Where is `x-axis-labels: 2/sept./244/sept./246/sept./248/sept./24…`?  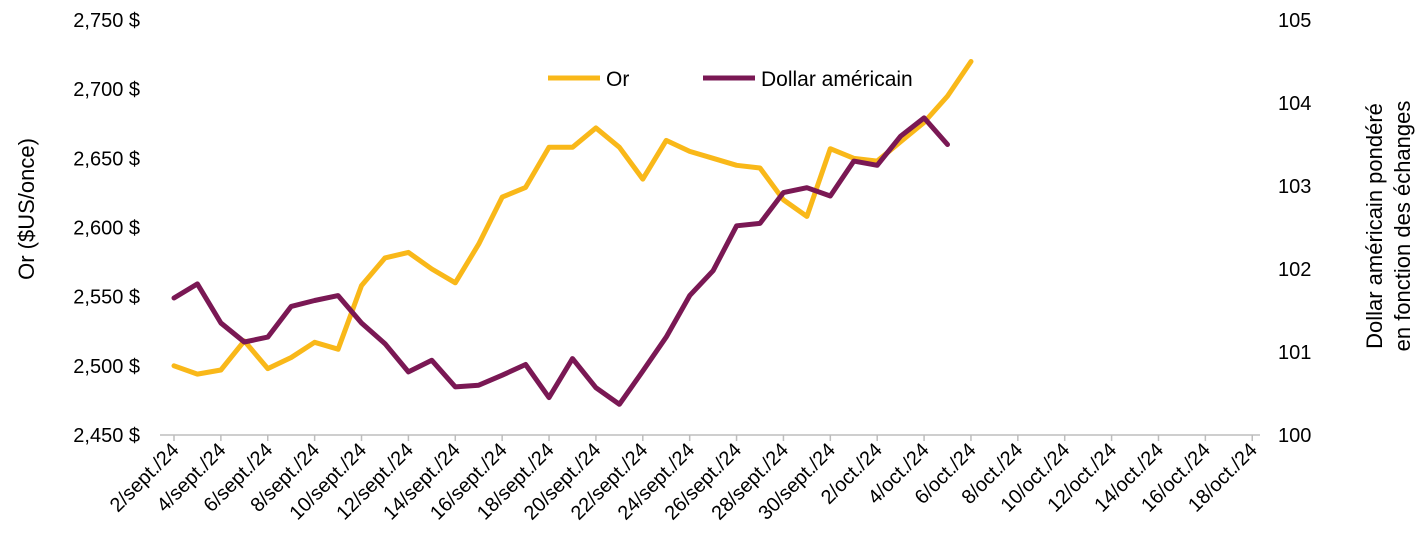
x-axis-labels: 2/sept./244/sept./246/sept./248/sept./24… is located at coordinates (684, 482).